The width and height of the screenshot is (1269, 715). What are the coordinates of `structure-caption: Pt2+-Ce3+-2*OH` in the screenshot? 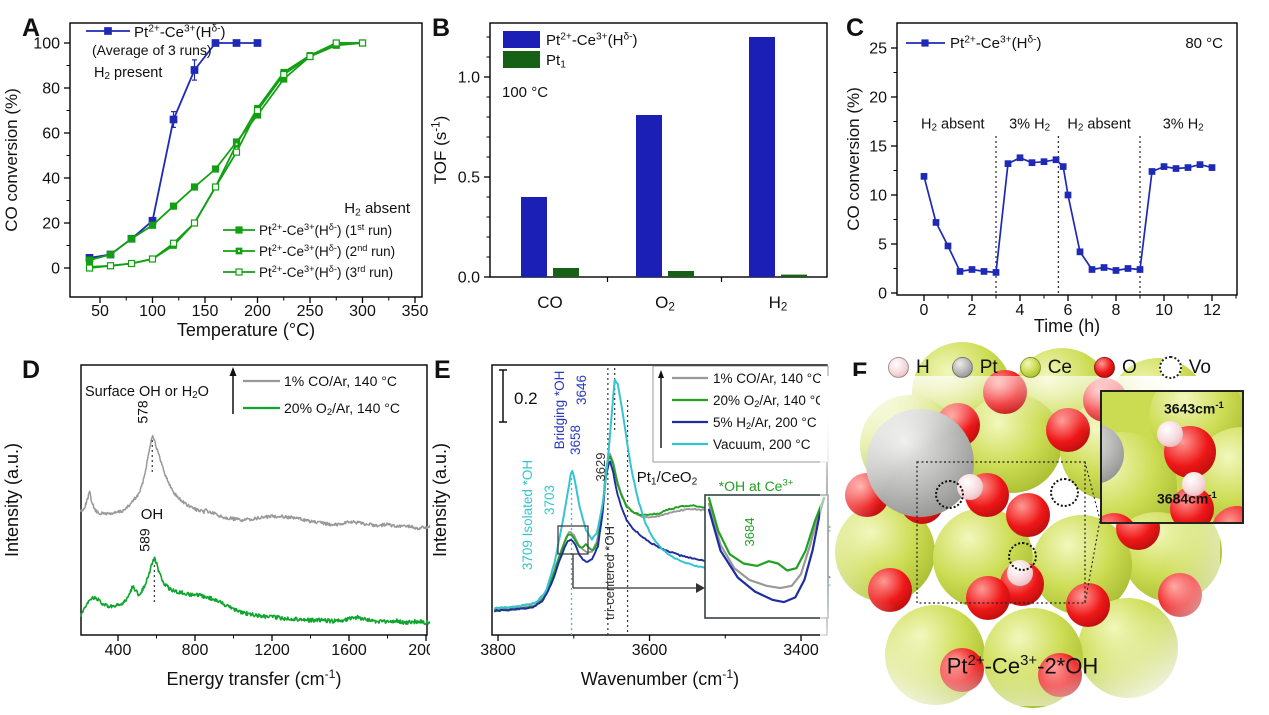 It's located at (1022, 665).